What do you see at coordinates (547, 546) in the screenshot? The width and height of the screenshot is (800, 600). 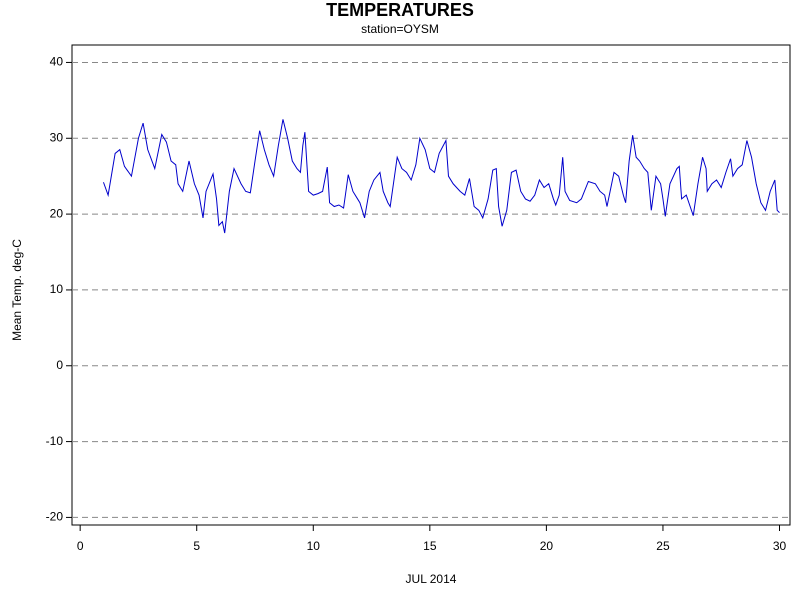 I see `x-tick-label: 20` at bounding box center [547, 546].